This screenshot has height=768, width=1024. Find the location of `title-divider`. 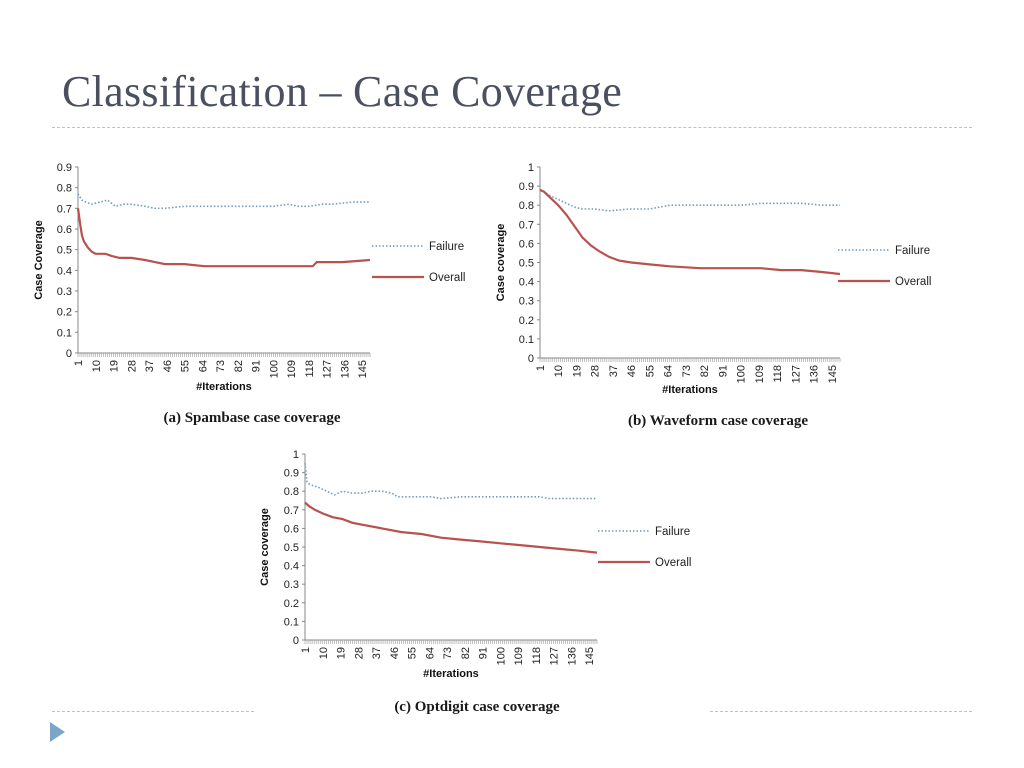

title-divider is located at coordinates (512, 127).